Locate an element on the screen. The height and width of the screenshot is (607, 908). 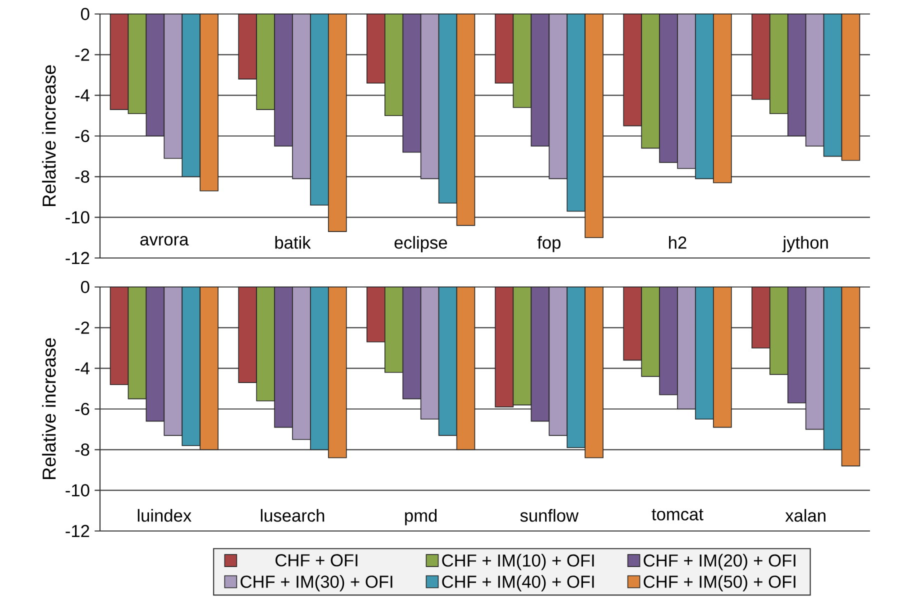
legend-label: CHF + OFI is located at coordinates (317, 560).